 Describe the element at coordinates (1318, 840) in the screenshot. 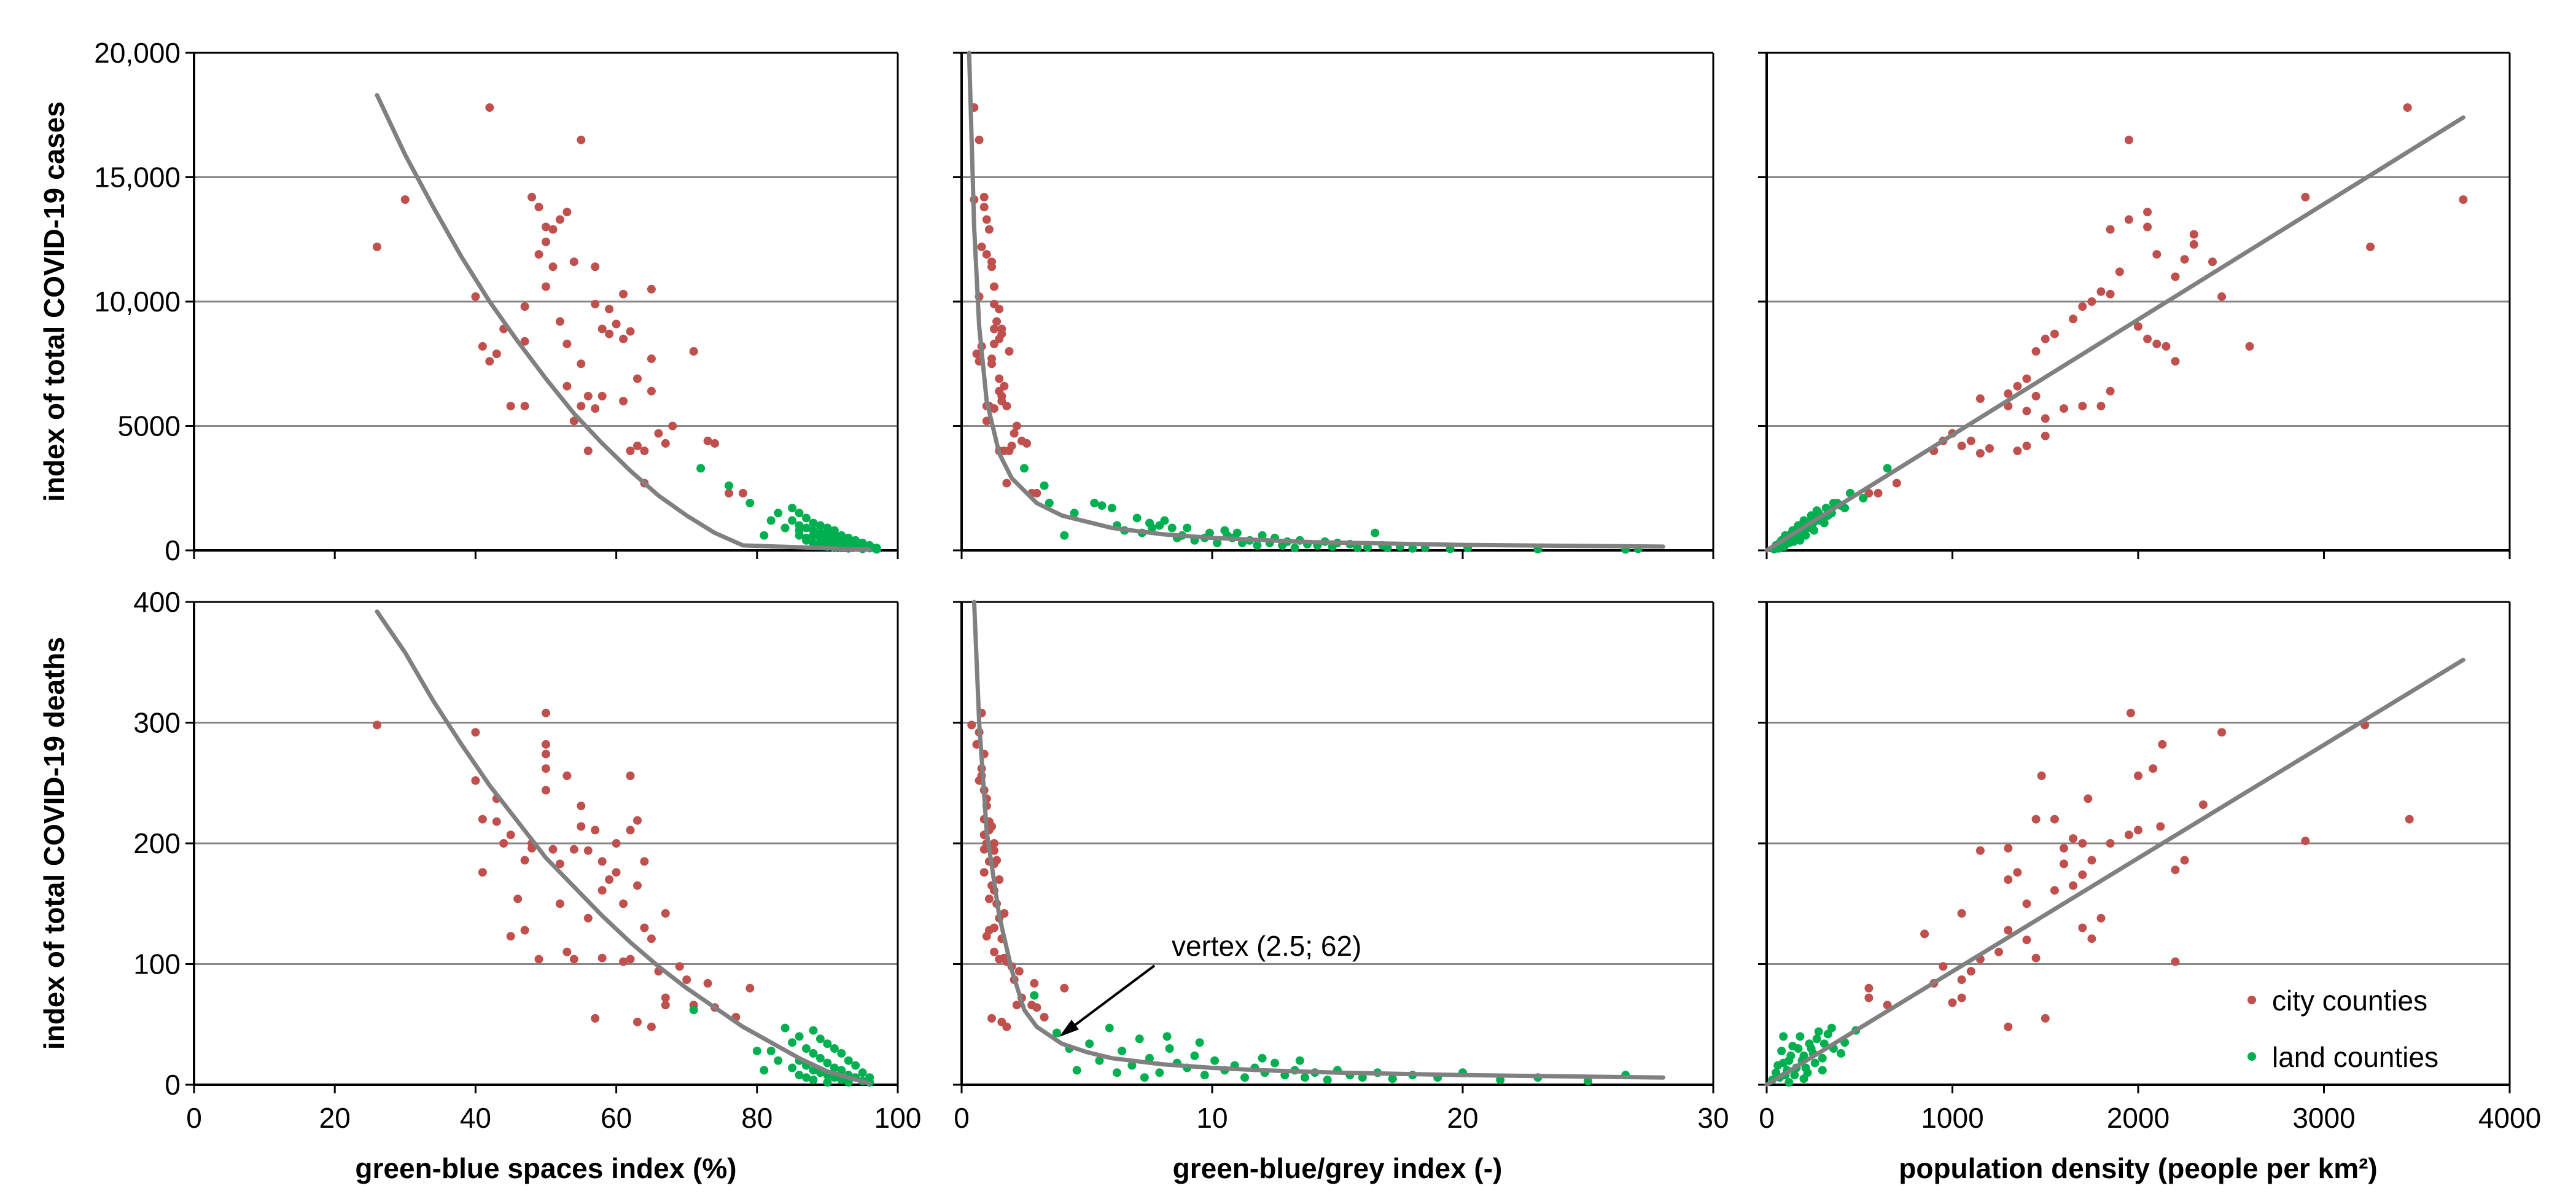

I see `trend-line` at that location.